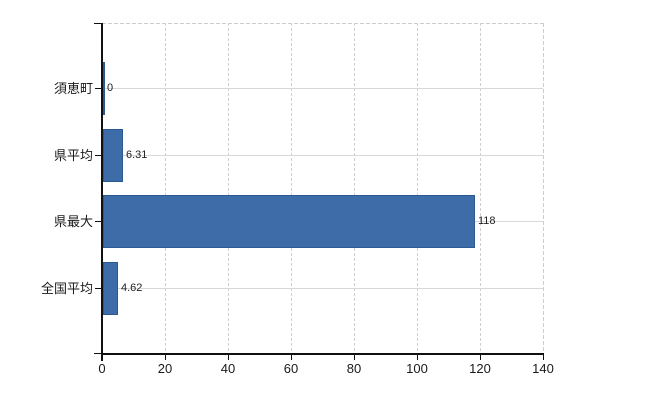 This screenshot has width=650, height=400. I want to click on value-label: 0, so click(110, 88).